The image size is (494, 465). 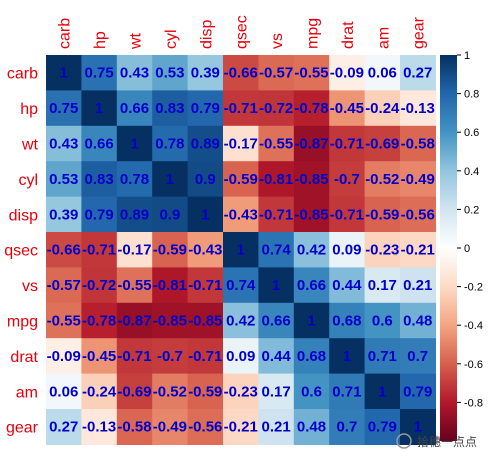 What do you see at coordinates (99, 285) in the screenshot?
I see `cell-value-label: -0.72` at bounding box center [99, 285].